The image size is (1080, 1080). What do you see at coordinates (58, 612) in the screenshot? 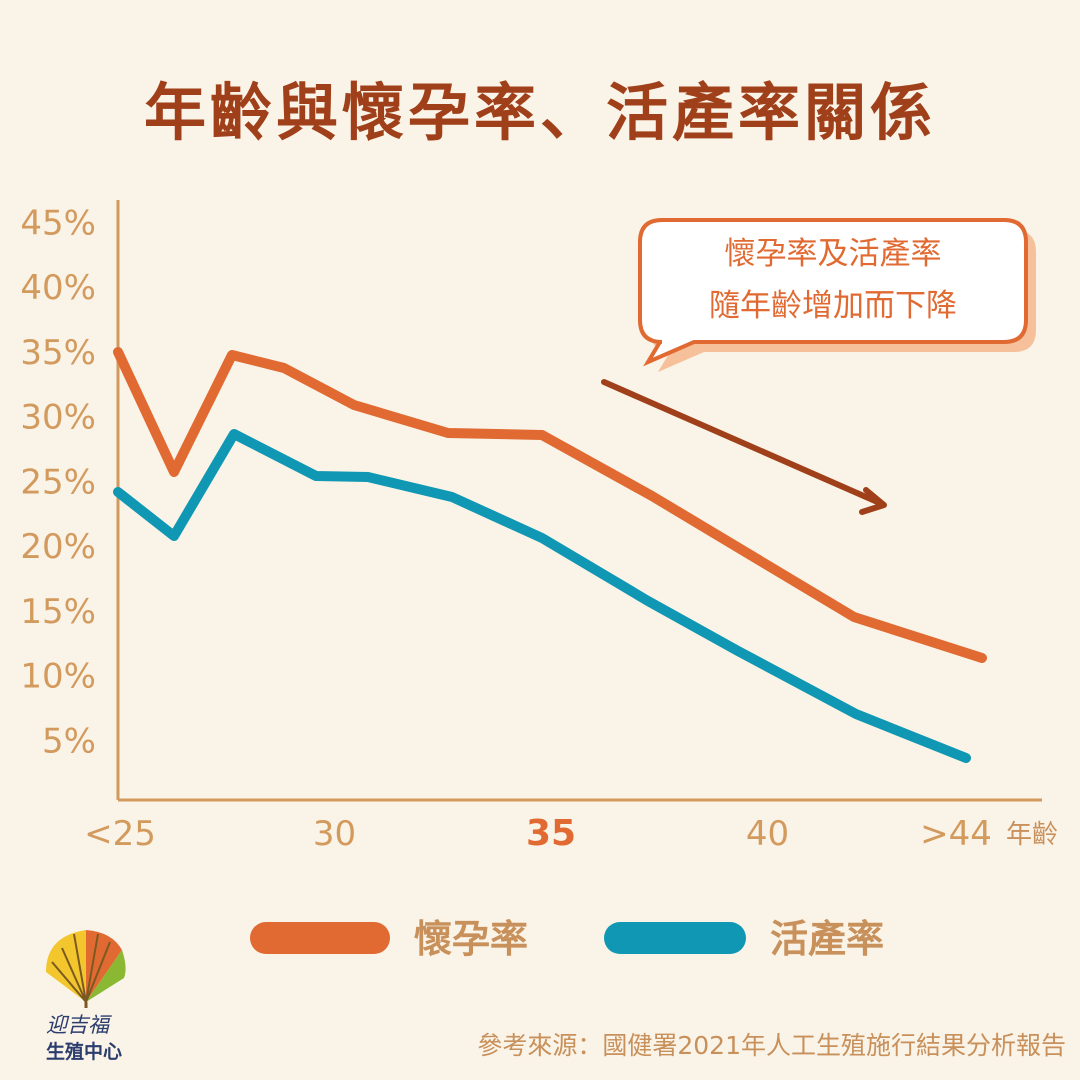
I see `y-tick-label: 15%` at bounding box center [58, 612].